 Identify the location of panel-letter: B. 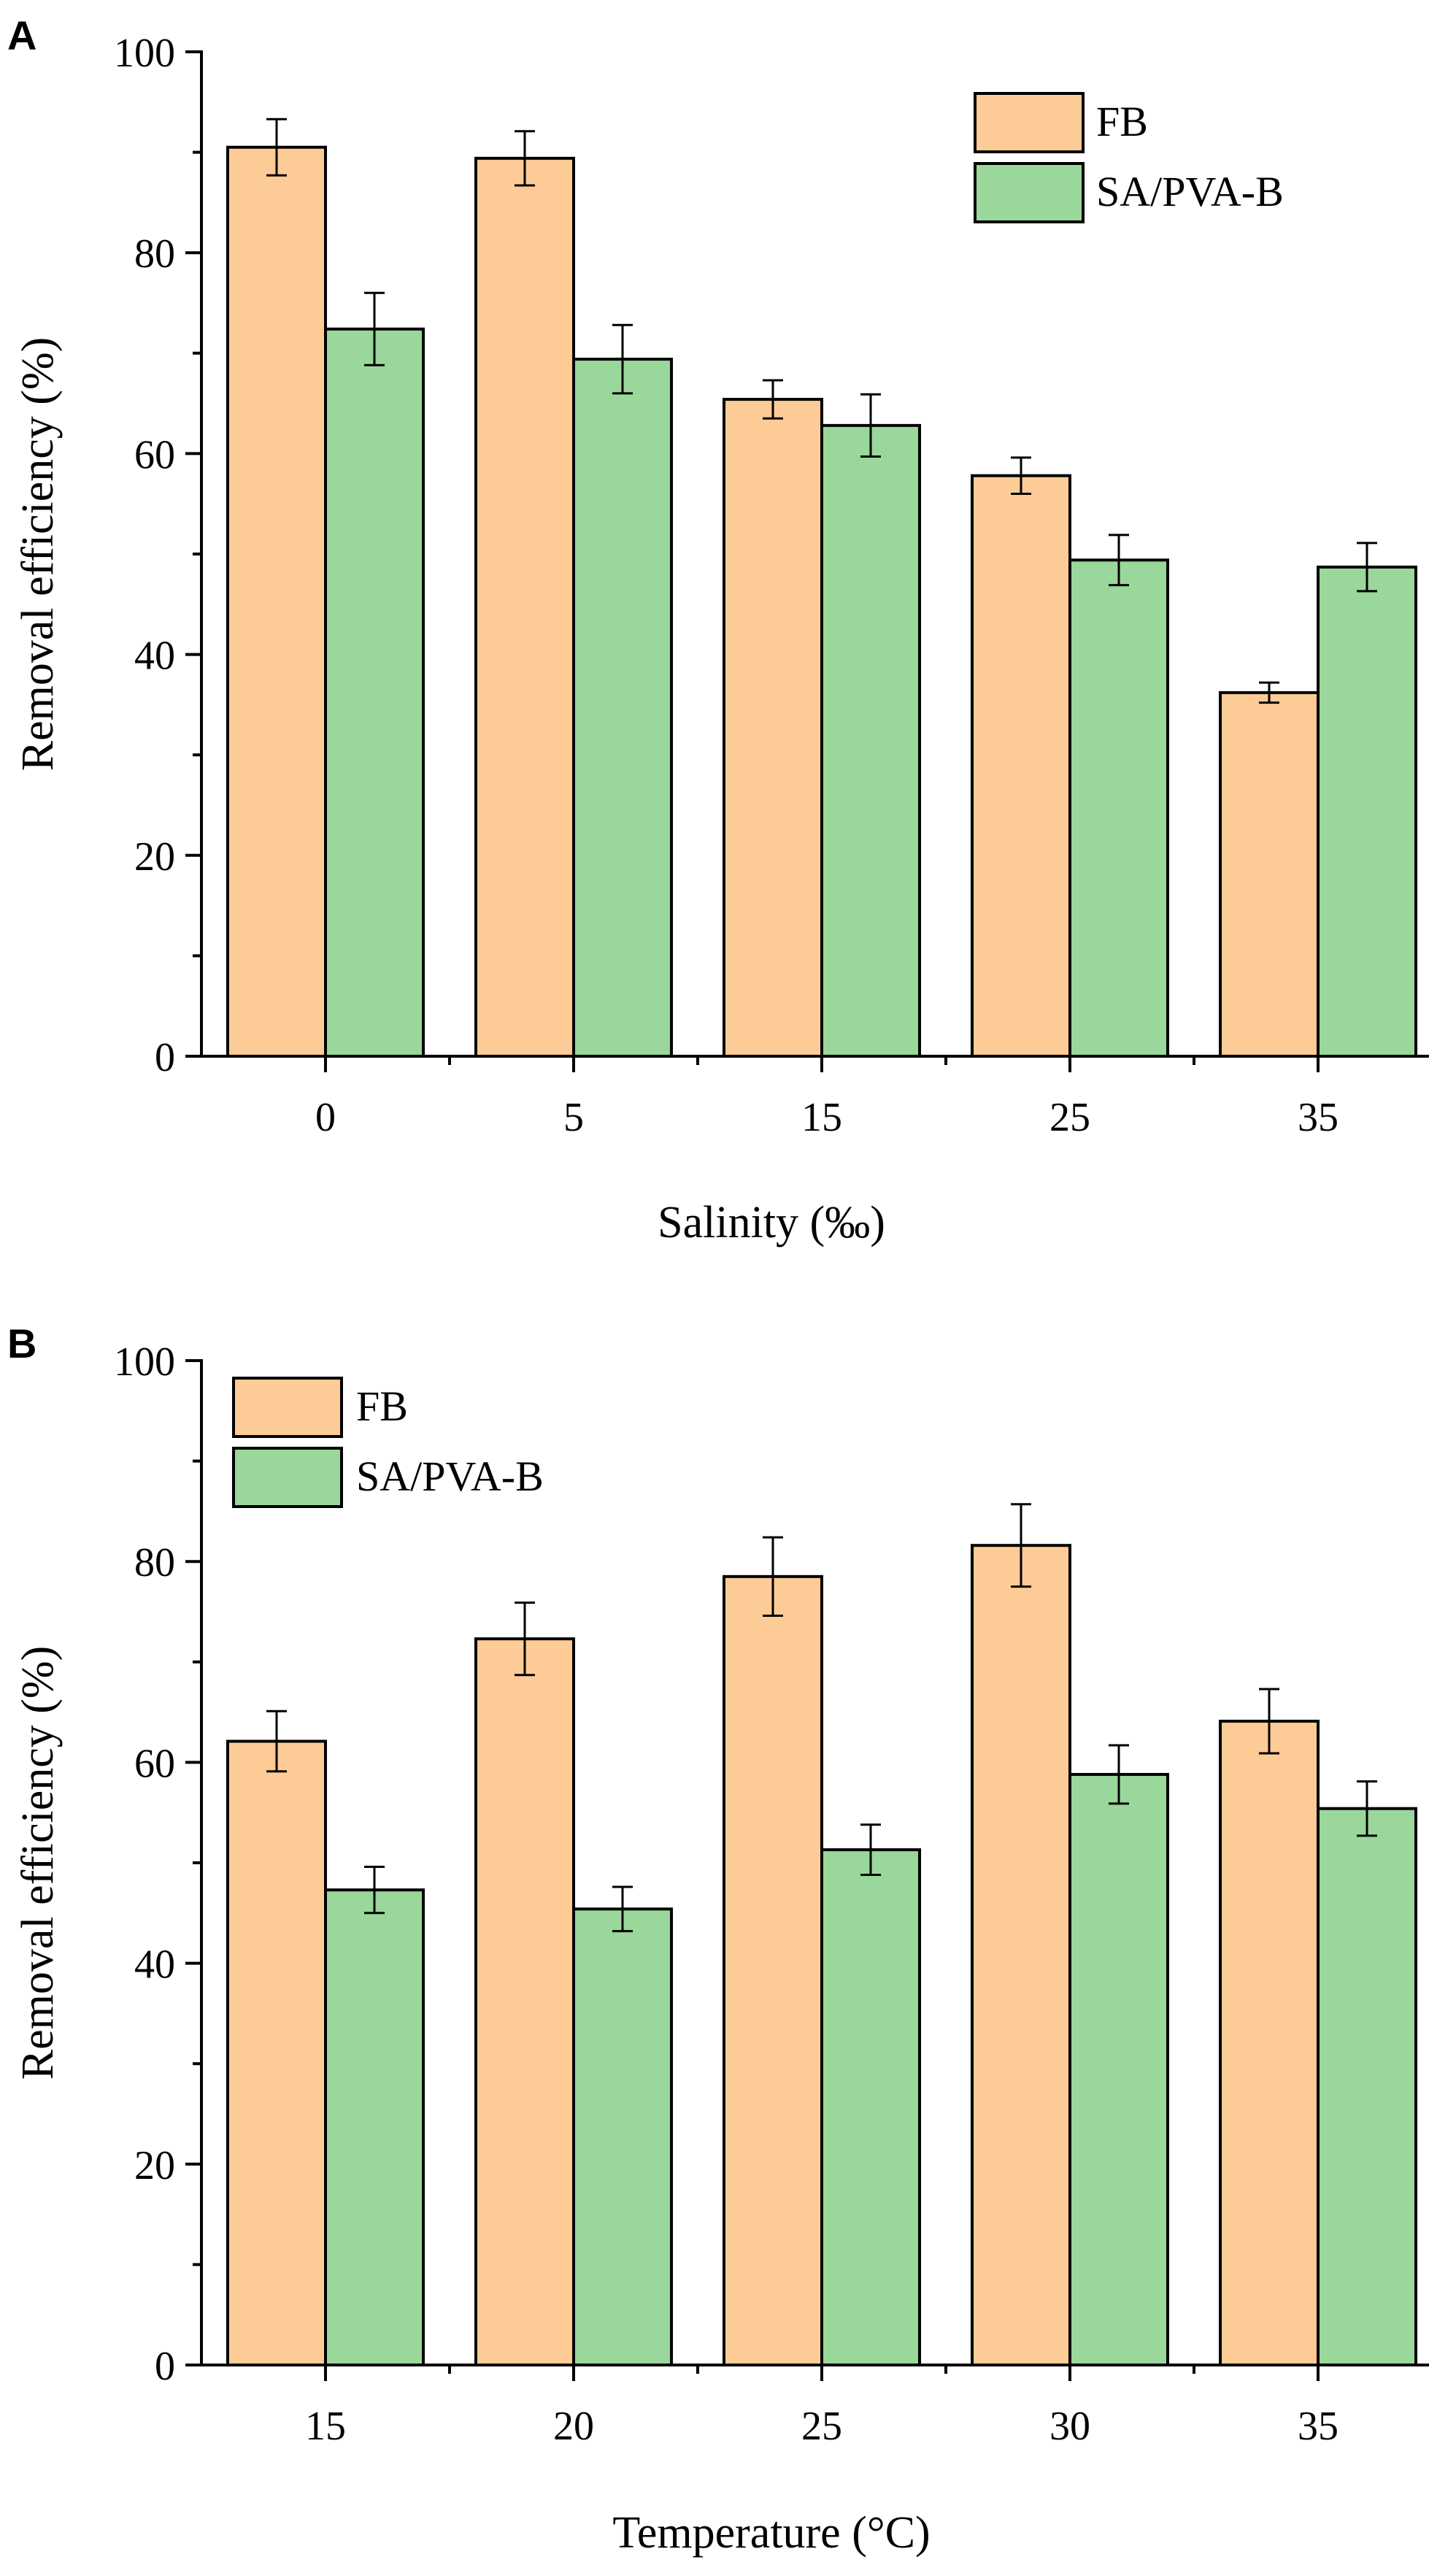
(22, 1343).